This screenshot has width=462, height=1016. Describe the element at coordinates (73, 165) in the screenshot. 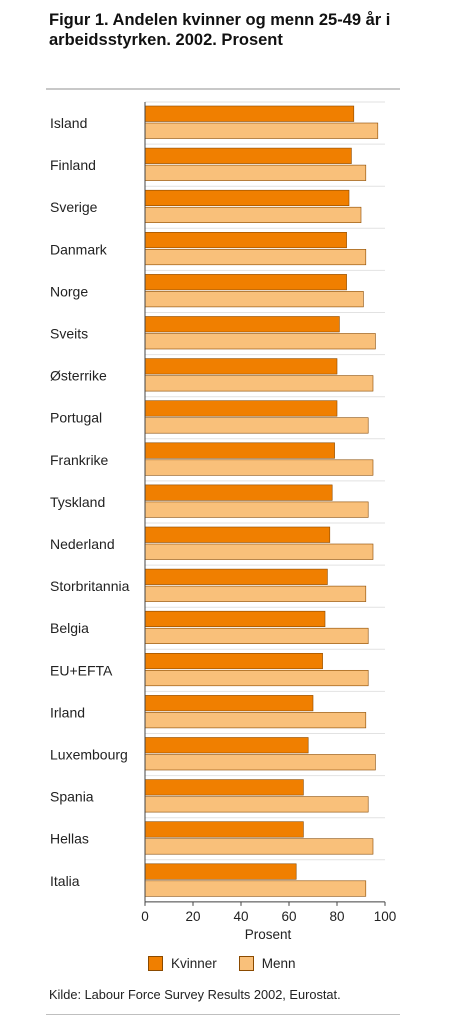

I see `category-label: Finland` at that location.